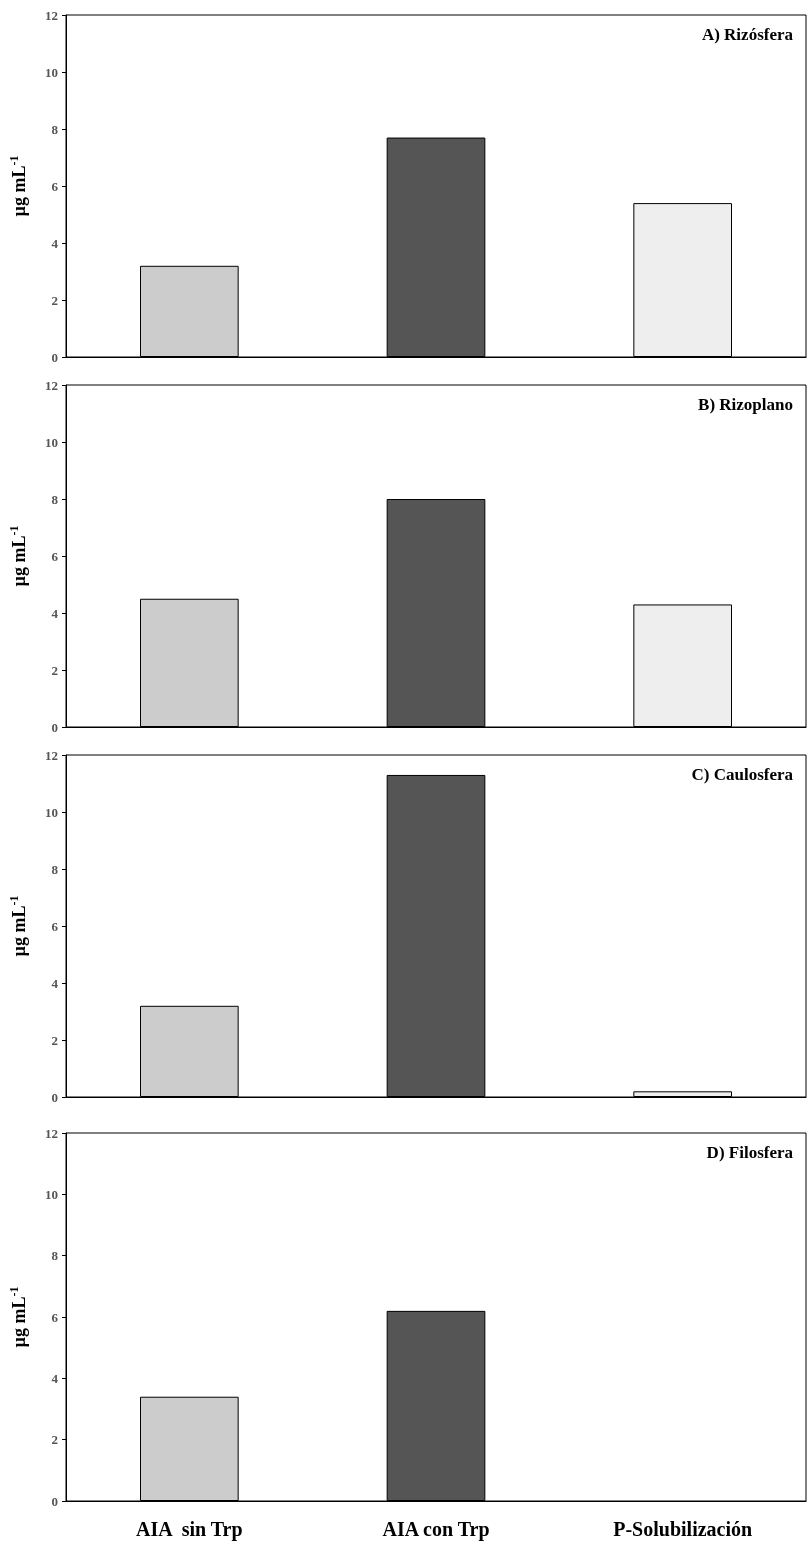 The height and width of the screenshot is (1542, 812). Describe the element at coordinates (747, 34) in the screenshot. I see `text: A) Rizósfera` at that location.